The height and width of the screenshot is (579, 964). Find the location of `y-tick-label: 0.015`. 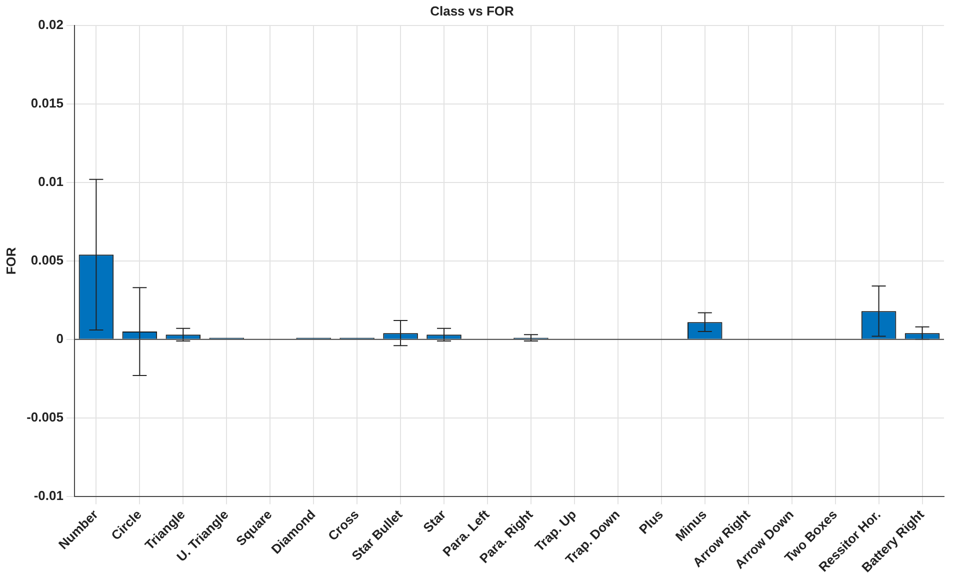

y-tick-label: 0.015 is located at coordinates (47, 103).